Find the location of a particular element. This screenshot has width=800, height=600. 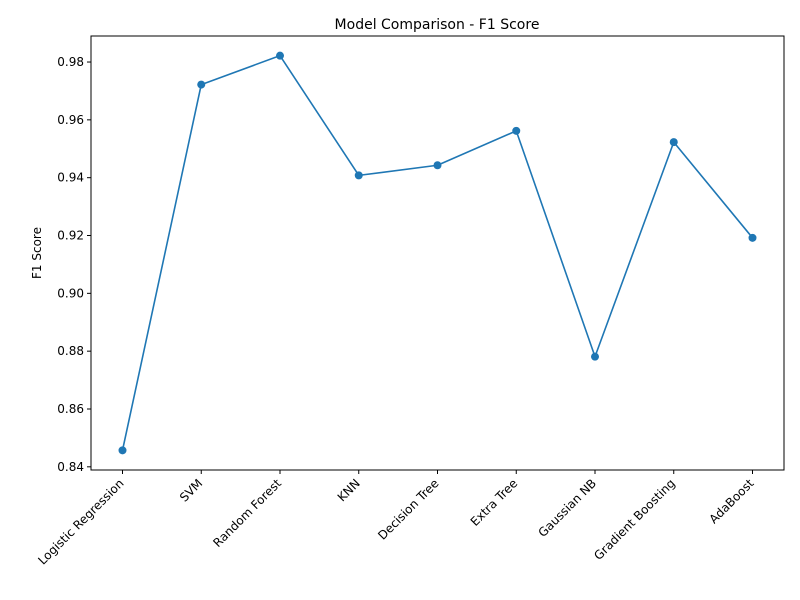

y-axis-label: F1 Score is located at coordinates (37, 253).